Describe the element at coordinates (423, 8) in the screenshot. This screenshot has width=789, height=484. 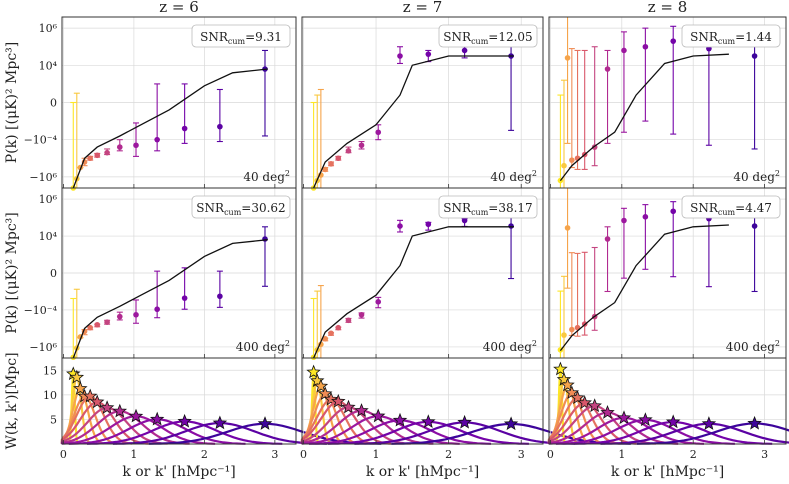
I see `panel-title: z = 7` at that location.